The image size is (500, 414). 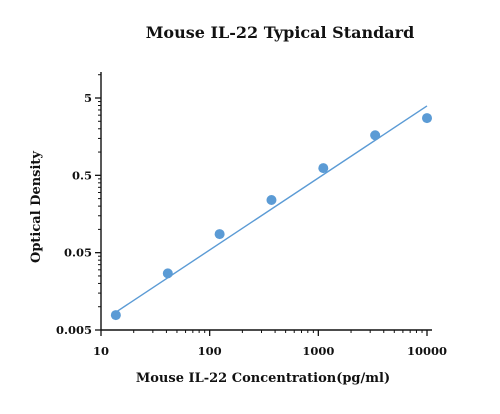 What do you see at coordinates (210, 351) in the screenshot?
I see `x-tick-label: 100` at bounding box center [210, 351].